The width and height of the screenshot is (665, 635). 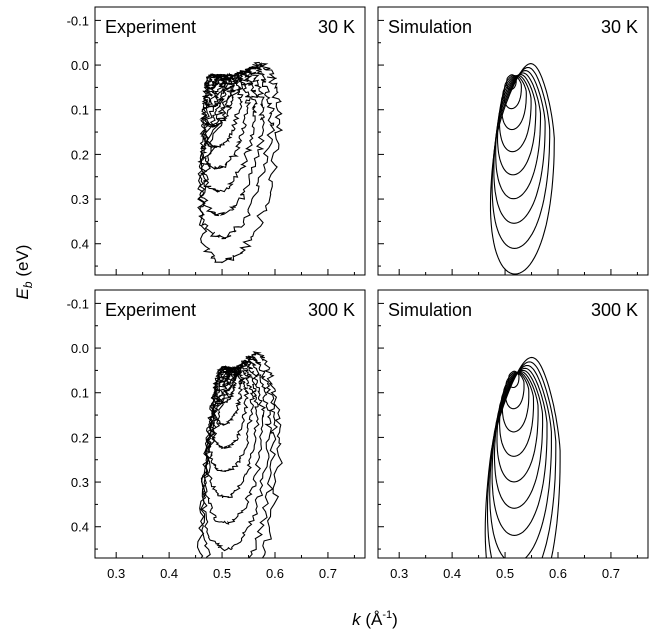 What do you see at coordinates (22, 263) in the screenshot?
I see `y-axis-unit: (eV)` at bounding box center [22, 263].